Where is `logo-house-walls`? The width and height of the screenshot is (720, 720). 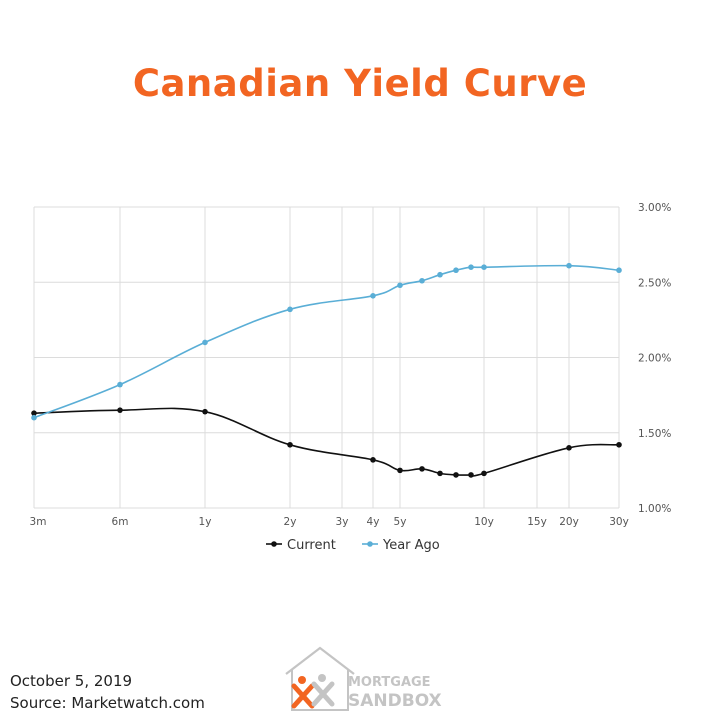
logo-house-walls is located at coordinates (320, 690).